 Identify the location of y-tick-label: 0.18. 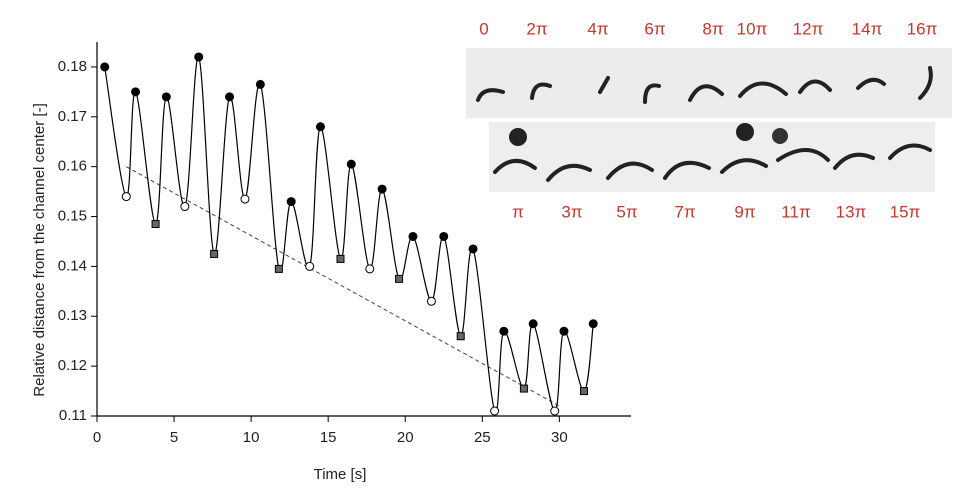
(72, 66).